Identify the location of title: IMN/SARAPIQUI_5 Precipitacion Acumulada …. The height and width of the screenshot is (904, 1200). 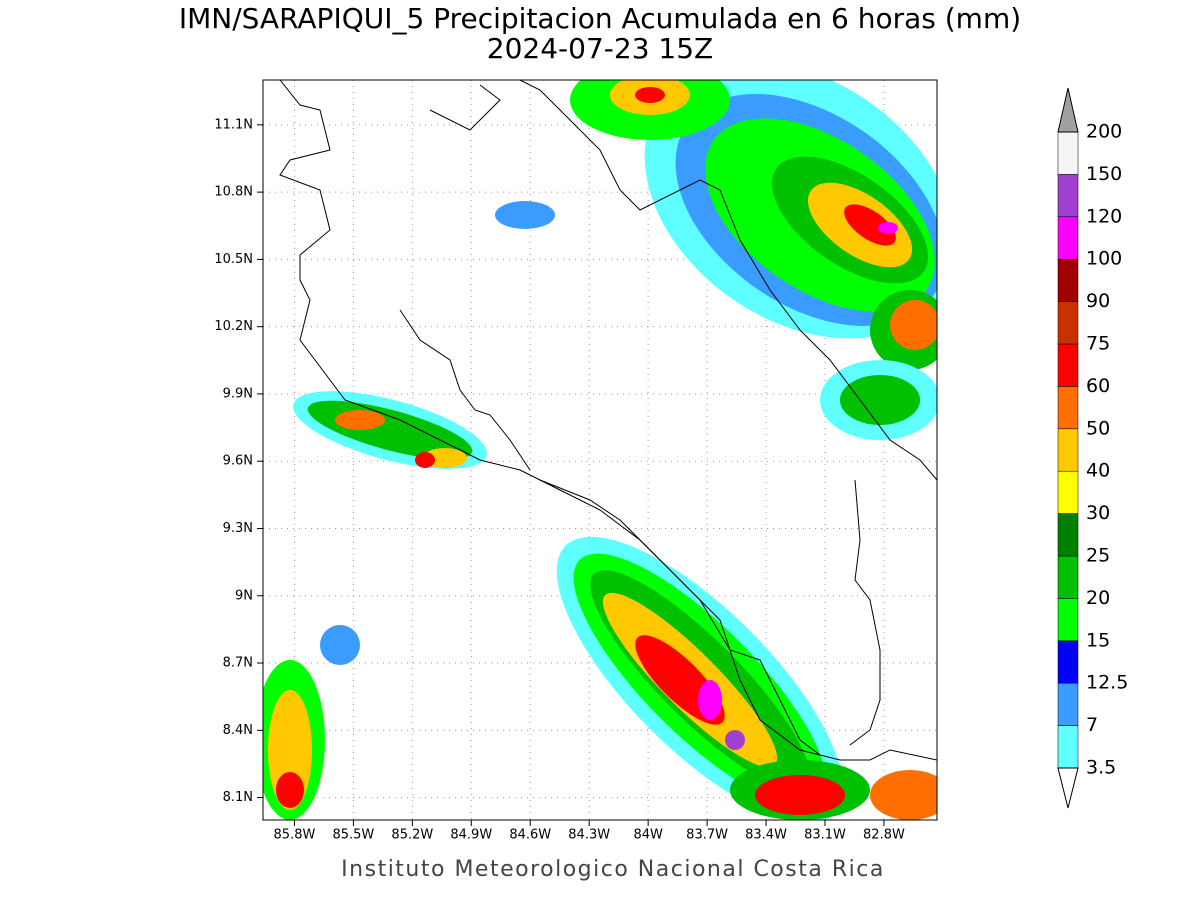
(600, 18).